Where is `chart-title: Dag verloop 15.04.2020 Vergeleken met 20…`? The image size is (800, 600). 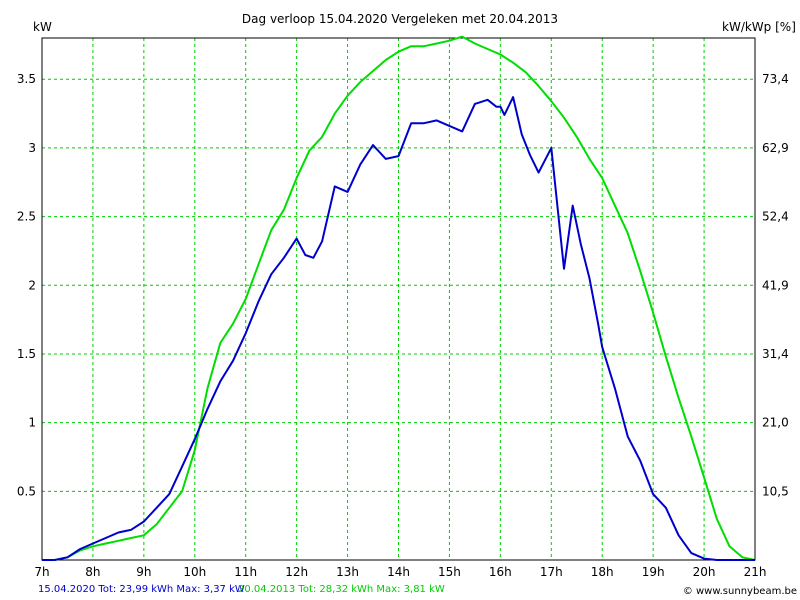
chart-title: Dag verloop 15.04.2020 Vergeleken met 20… is located at coordinates (400, 19).